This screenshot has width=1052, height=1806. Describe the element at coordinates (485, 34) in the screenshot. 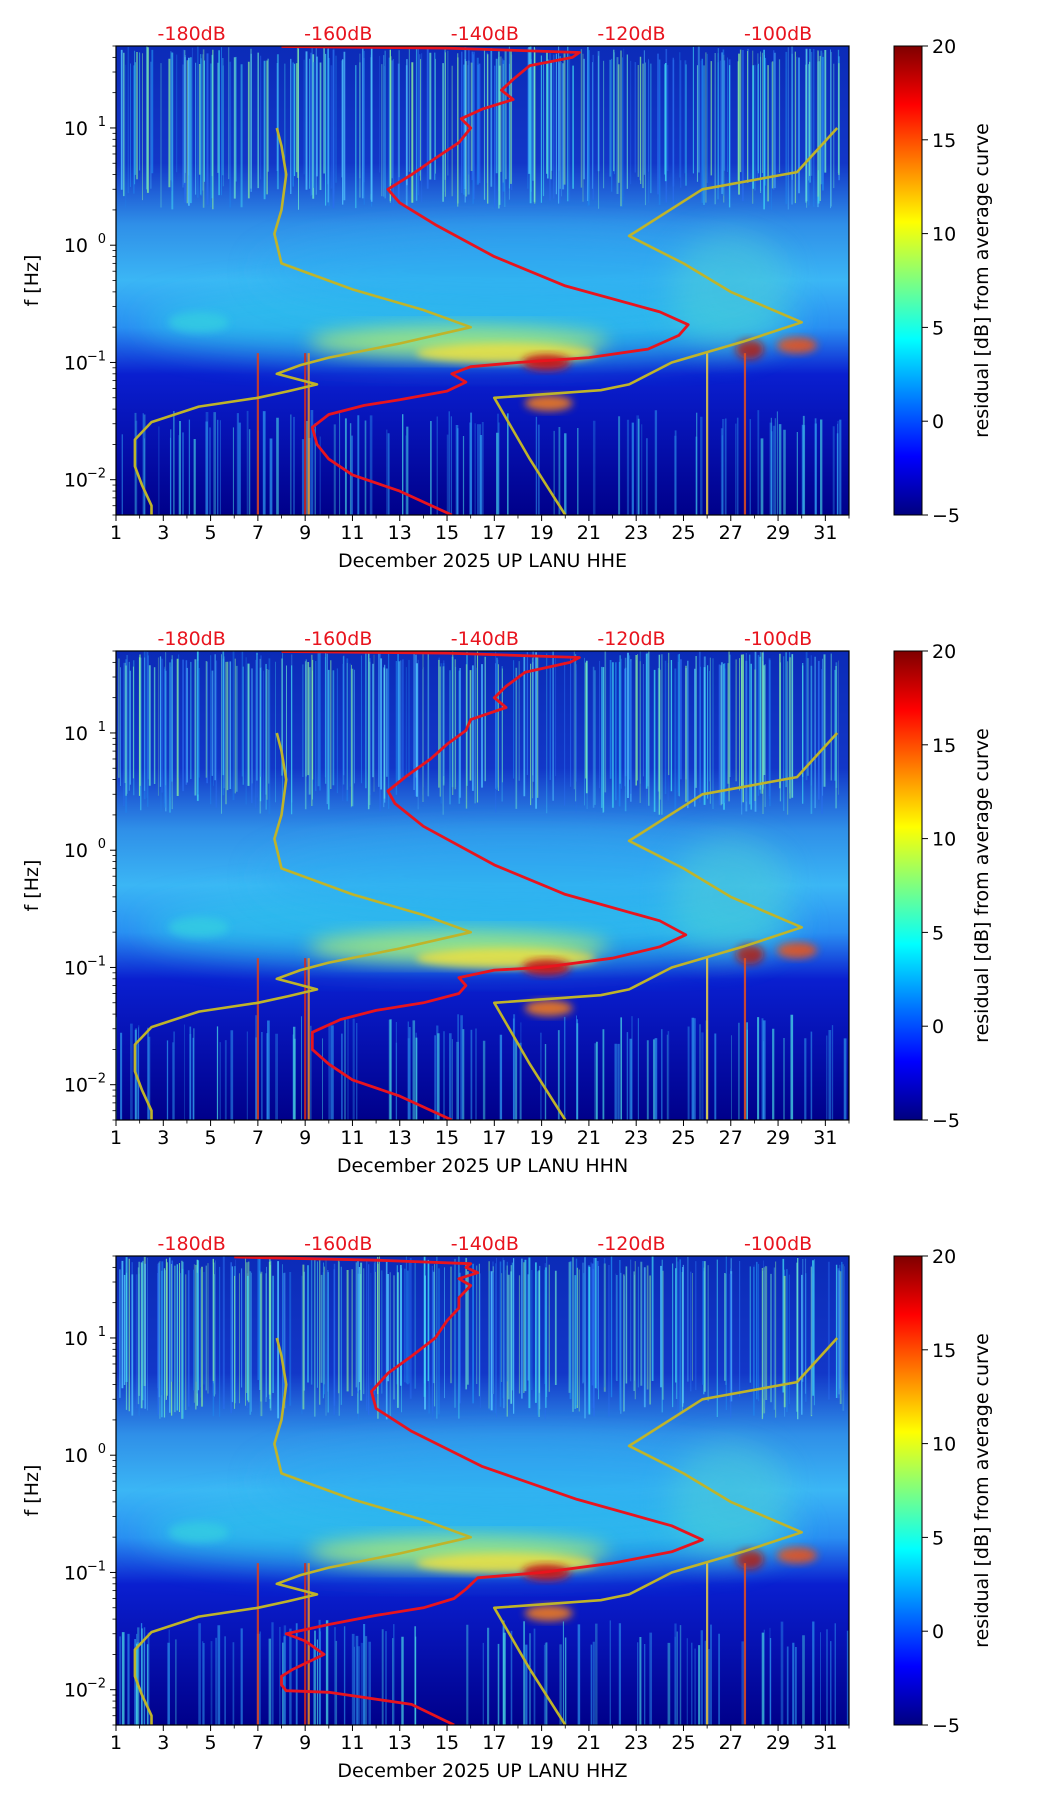

I see `db-scale-label: -140dB` at that location.